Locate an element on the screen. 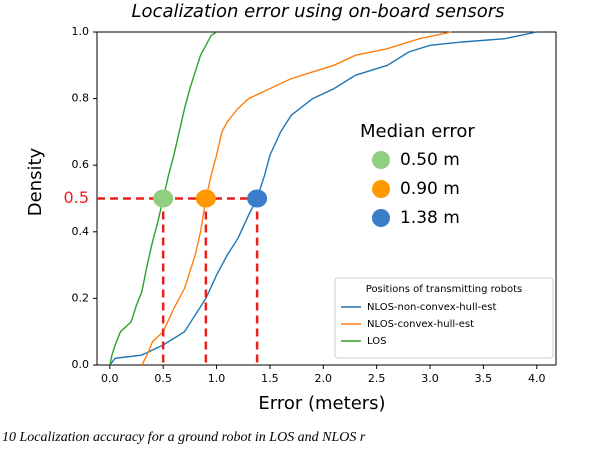 This screenshot has width=594, height=452. x-tick-label: 2.0 is located at coordinates (324, 378).